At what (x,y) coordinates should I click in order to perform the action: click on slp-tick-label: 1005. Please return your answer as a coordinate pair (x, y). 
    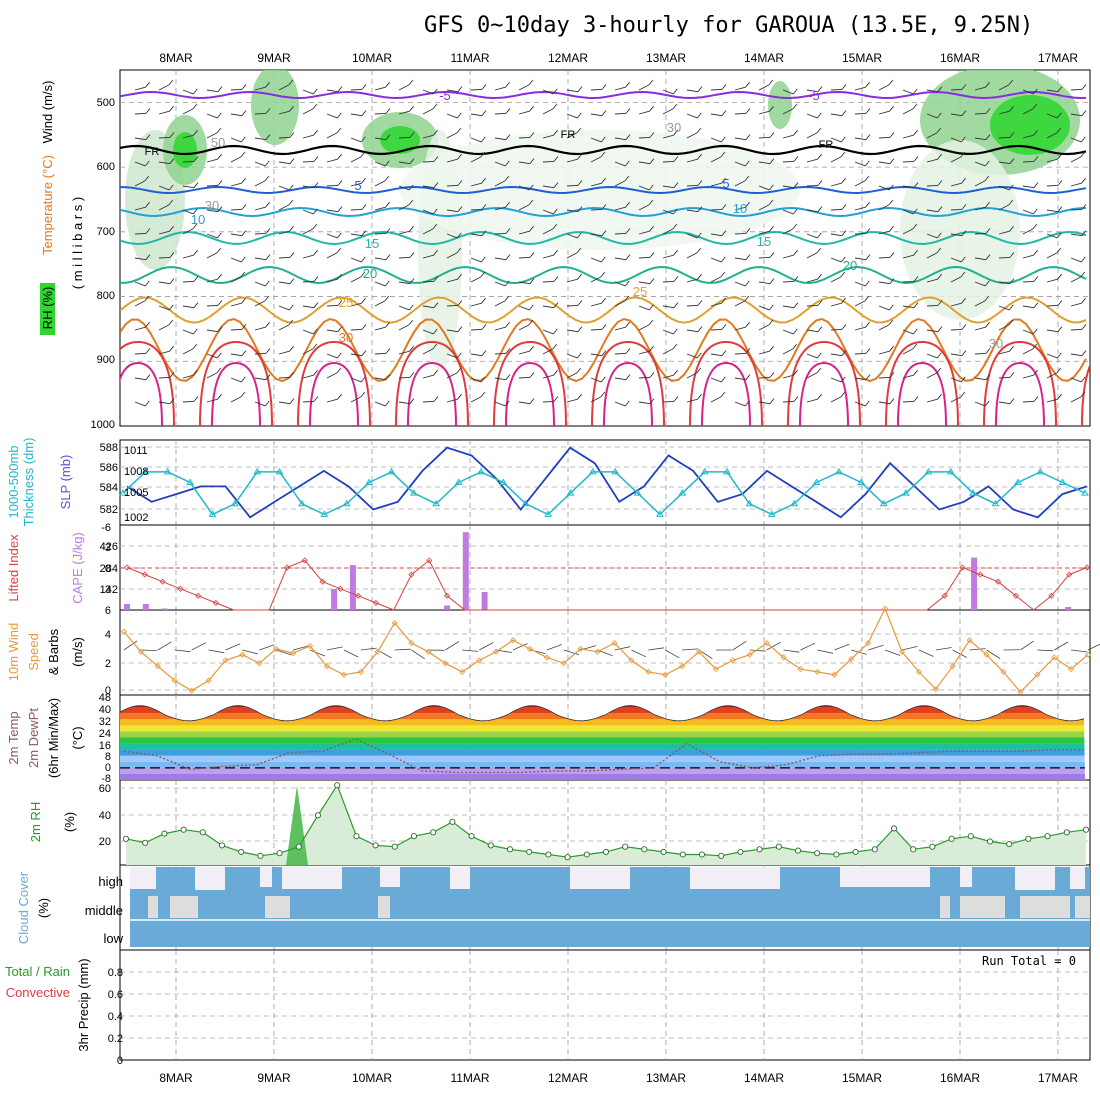
    Looking at the image, I should click on (136, 493).